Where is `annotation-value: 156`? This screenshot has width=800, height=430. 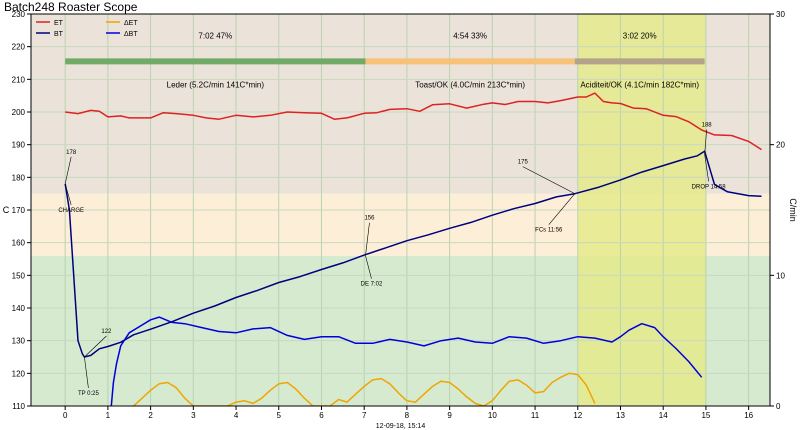
annotation-value: 156 is located at coordinates (369, 219).